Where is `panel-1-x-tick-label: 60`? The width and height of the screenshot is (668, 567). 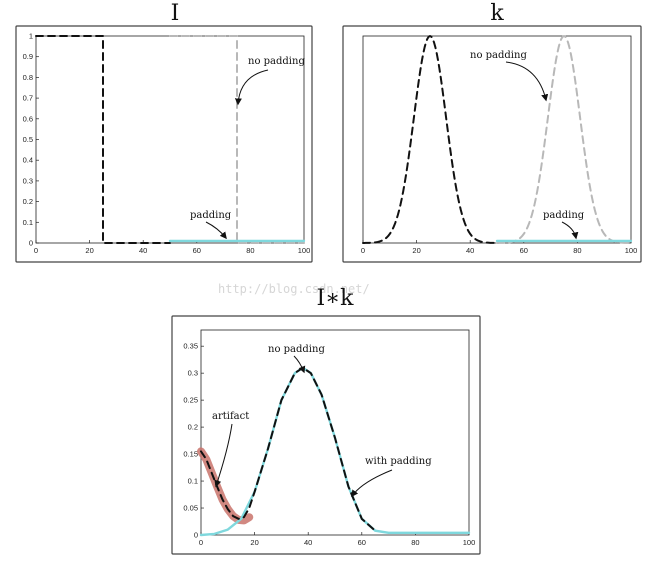
panel-1-x-tick-label: 60 is located at coordinates (197, 250).